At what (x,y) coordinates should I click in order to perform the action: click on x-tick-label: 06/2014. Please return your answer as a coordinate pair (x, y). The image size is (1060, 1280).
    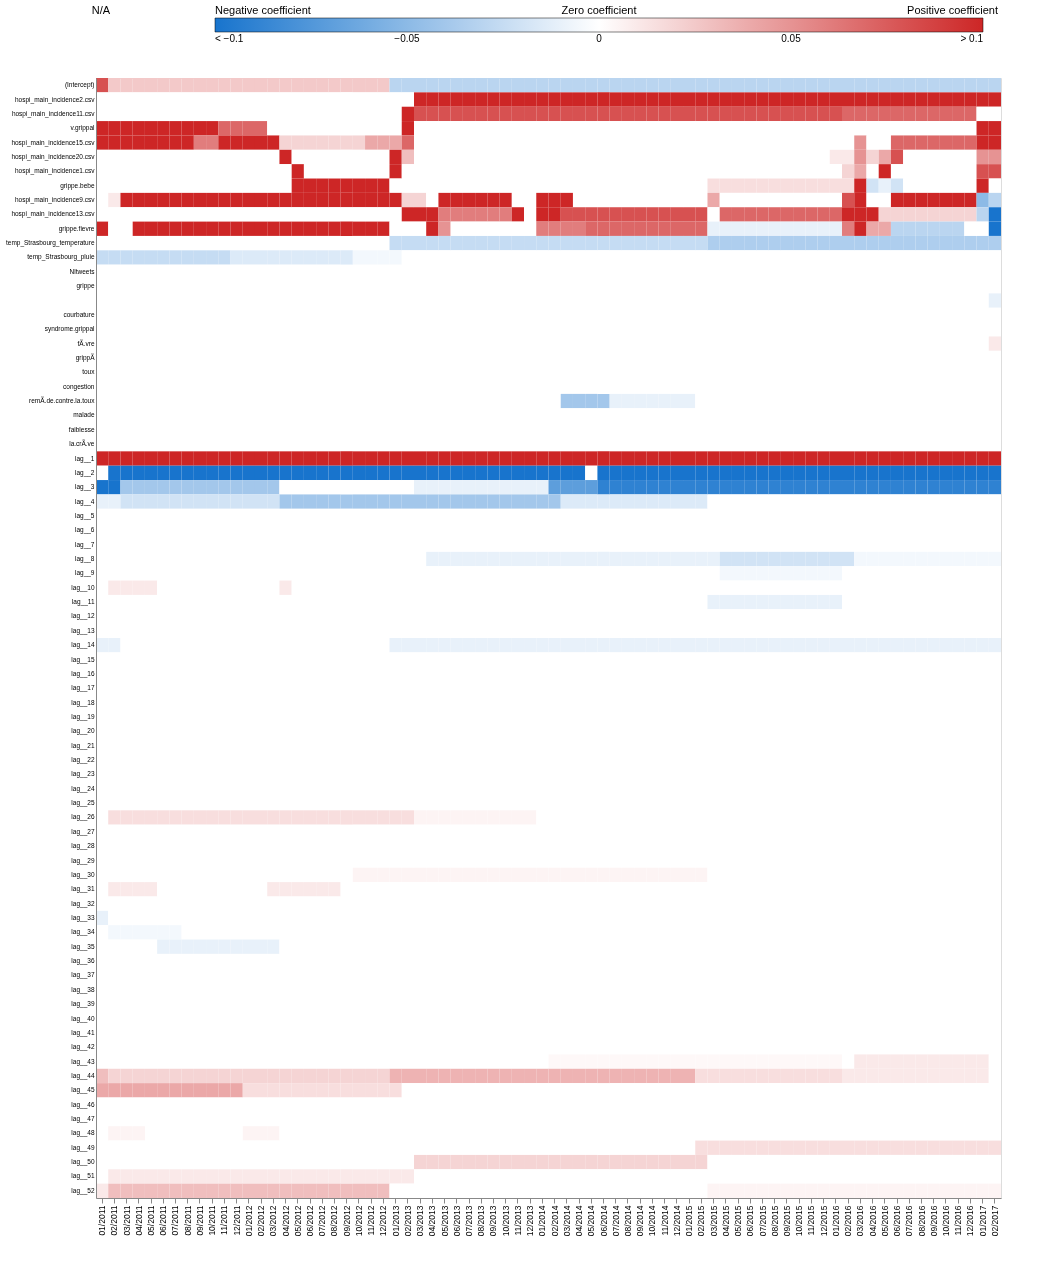
    Looking at the image, I should click on (603, 1221).